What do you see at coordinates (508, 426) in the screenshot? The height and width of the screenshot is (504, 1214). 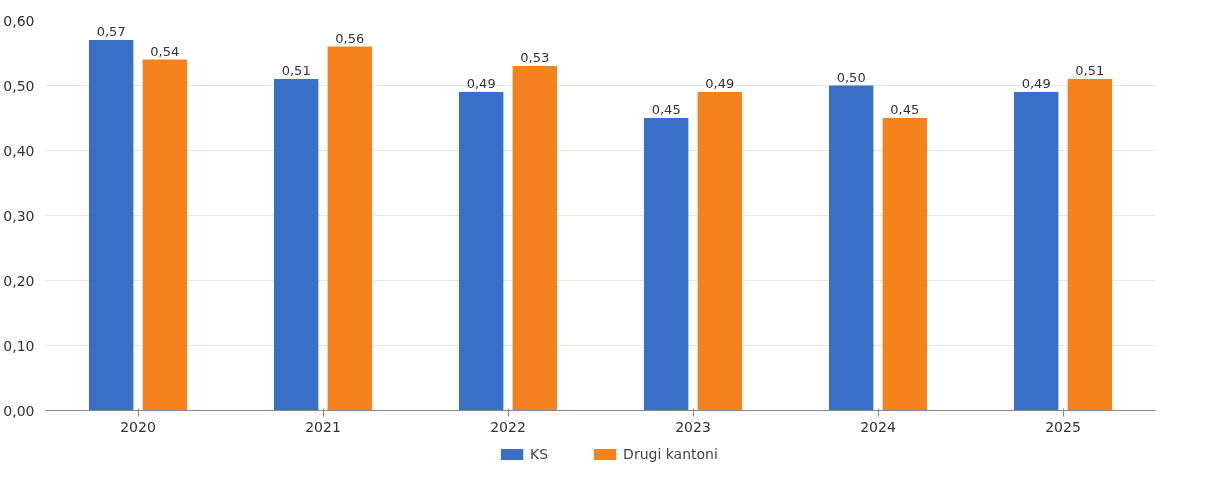 I see `x-tick-label: 2022` at bounding box center [508, 426].